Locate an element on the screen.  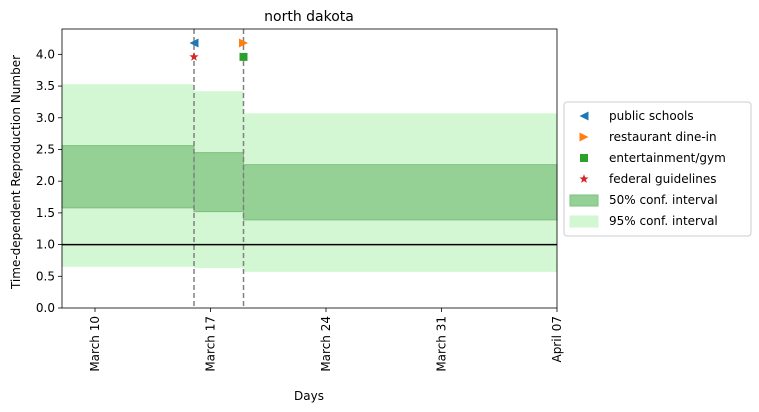
x-tick-label-3: March 24 is located at coordinates (326, 344).